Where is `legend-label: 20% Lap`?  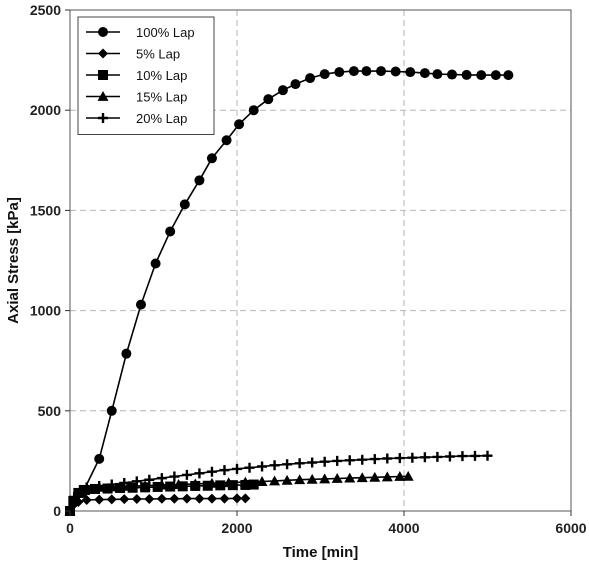 legend-label: 20% Lap is located at coordinates (161, 118).